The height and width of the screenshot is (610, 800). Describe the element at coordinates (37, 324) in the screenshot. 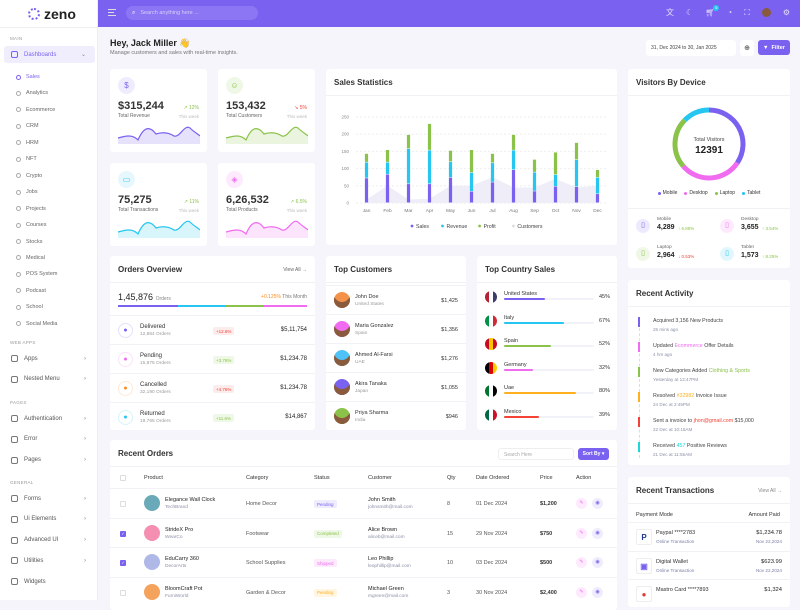

I see `sidebar-subitem-social-media: Social Media` at that location.